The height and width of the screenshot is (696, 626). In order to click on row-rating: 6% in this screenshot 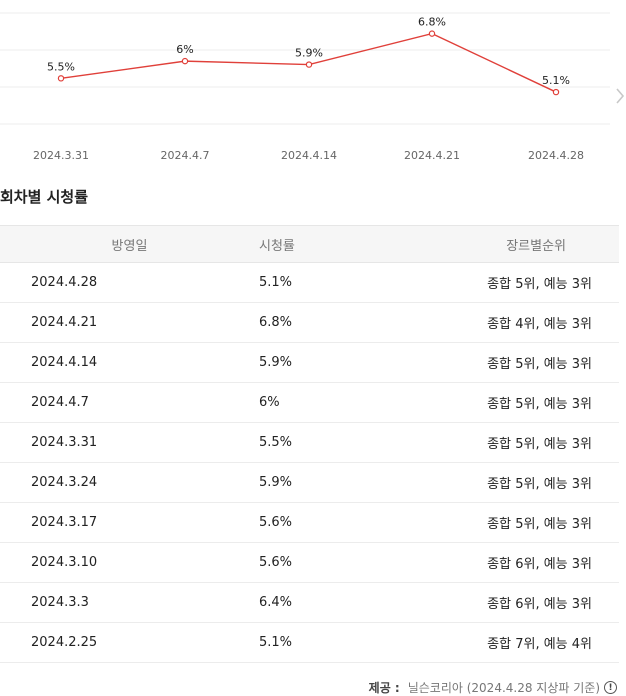, I will do `click(359, 402)`.